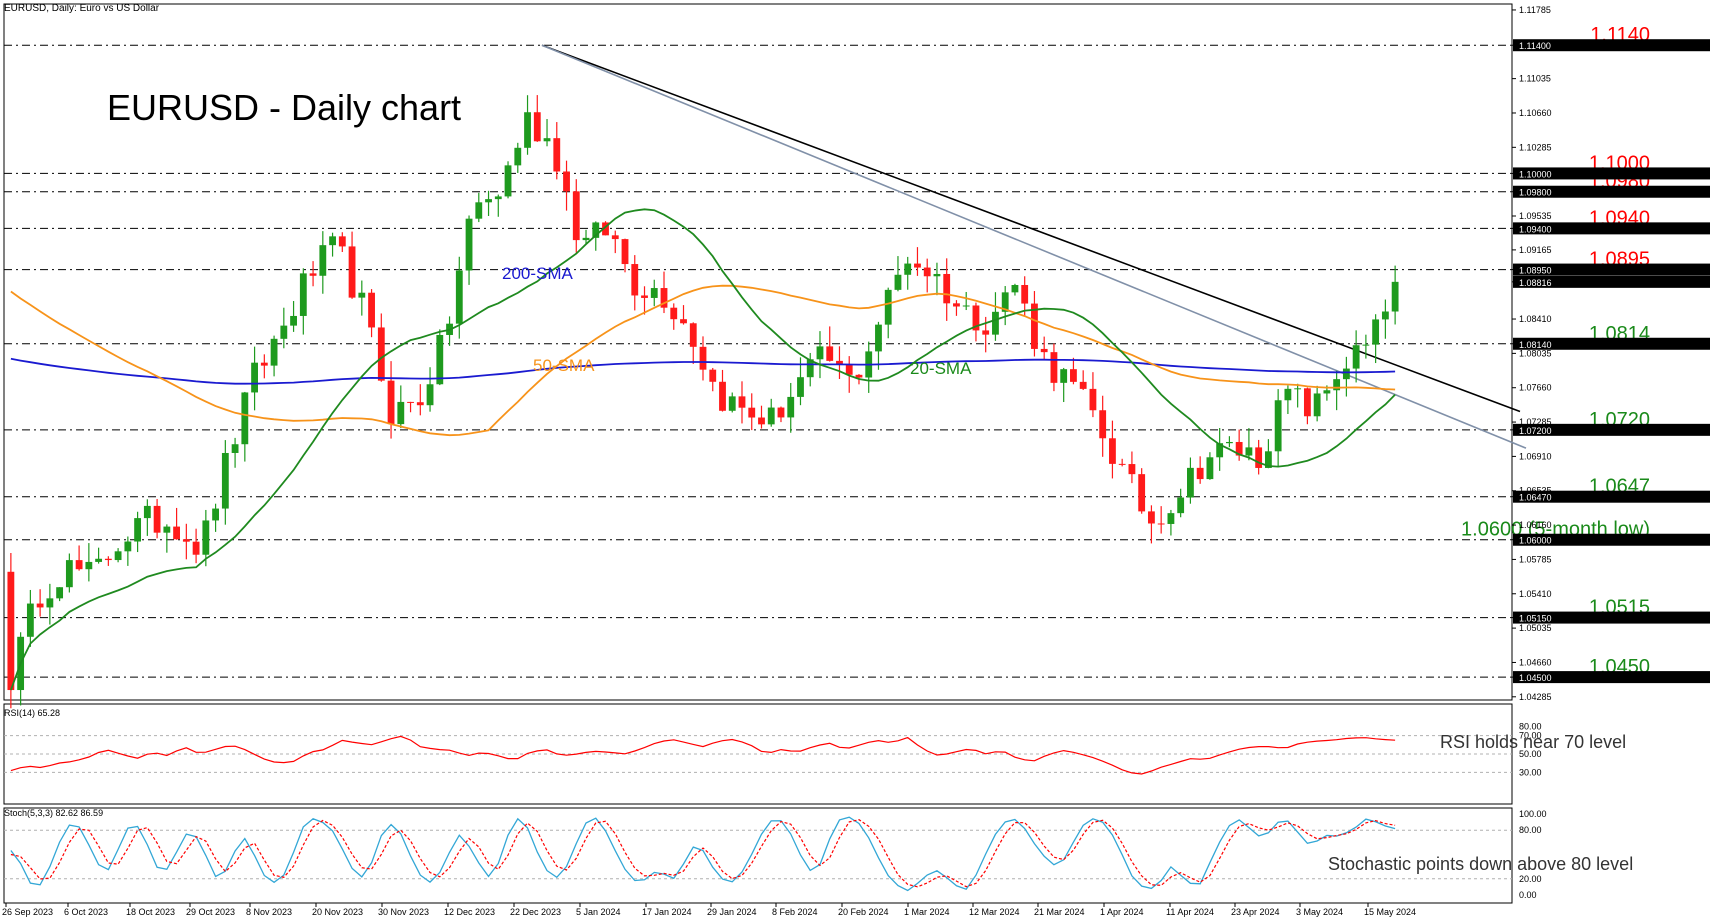 This screenshot has height=924, width=1710. I want to click on date-tick-label: 12 Dec 2023, so click(469, 912).